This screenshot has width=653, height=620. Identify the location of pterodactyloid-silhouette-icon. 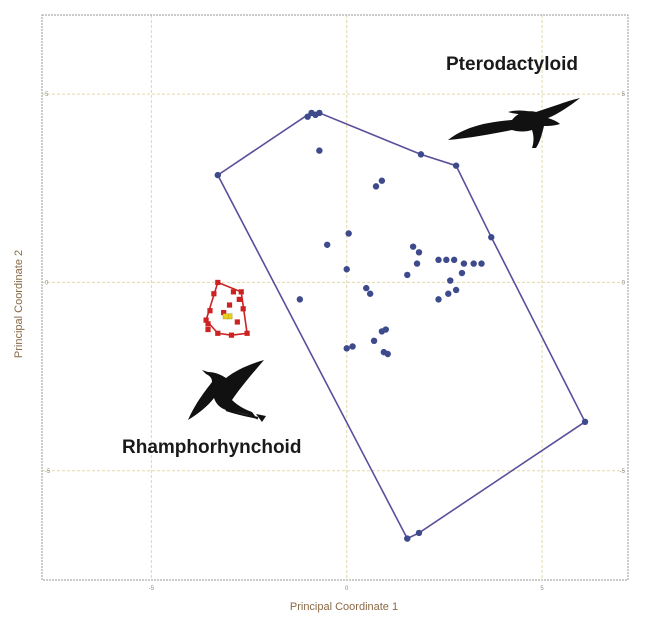
(514, 123).